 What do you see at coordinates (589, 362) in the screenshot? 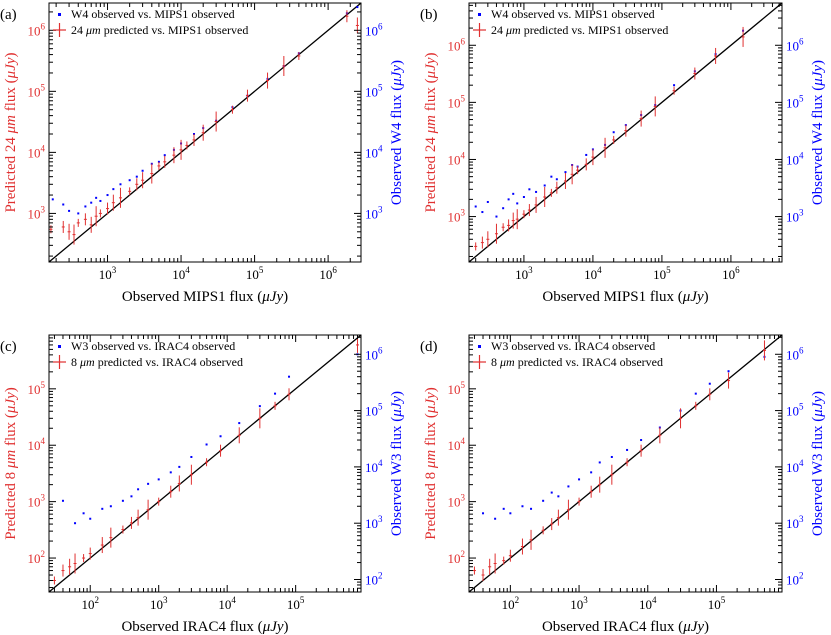
I see `label-part: predicted vs. IRAC4 observed` at bounding box center [589, 362].